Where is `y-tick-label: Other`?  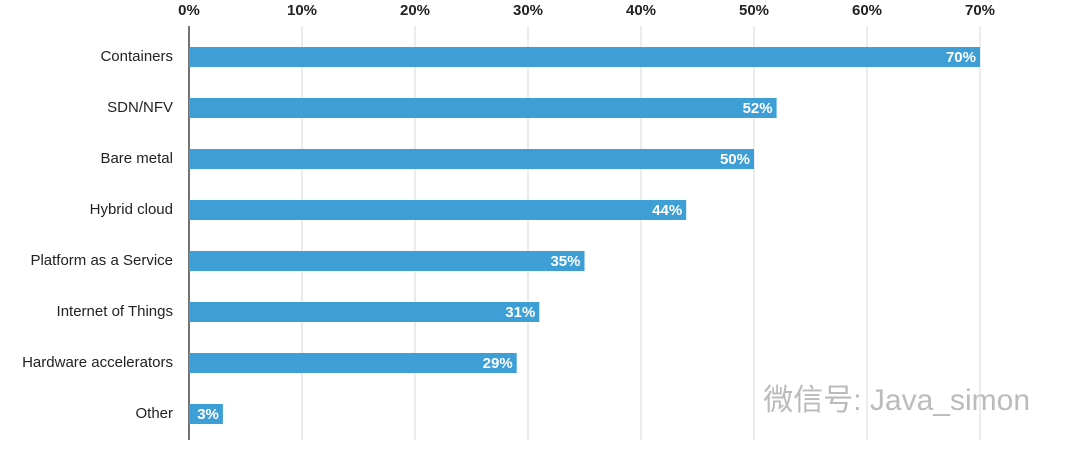
y-tick-label: Other is located at coordinates (154, 413).